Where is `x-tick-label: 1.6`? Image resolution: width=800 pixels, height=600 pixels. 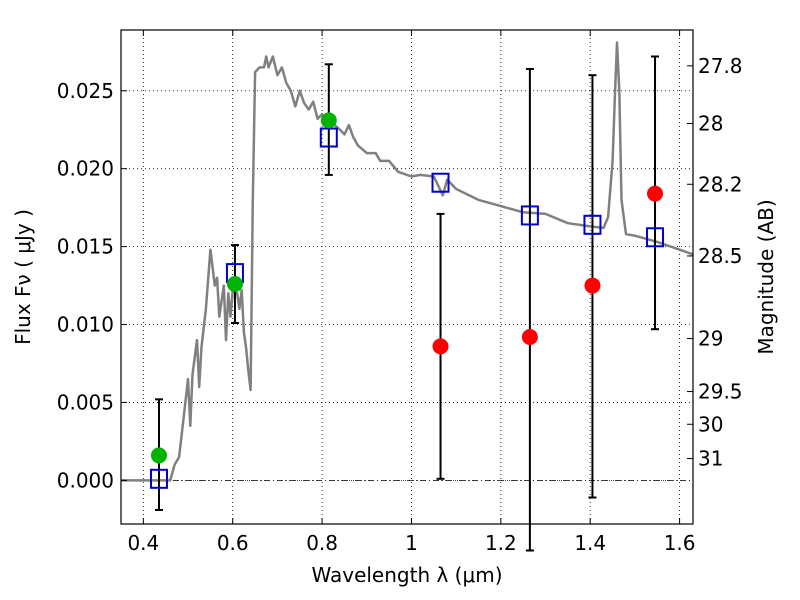
x-tick-label: 1.6 is located at coordinates (680, 543).